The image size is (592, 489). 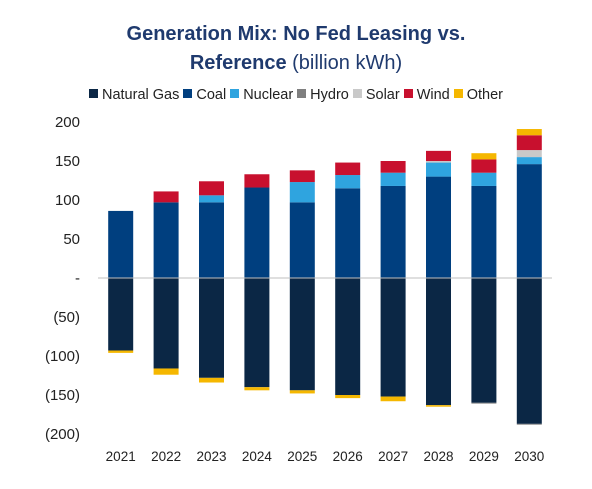 What do you see at coordinates (302, 93) in the screenshot?
I see `legend-swatch-hydro` at bounding box center [302, 93].